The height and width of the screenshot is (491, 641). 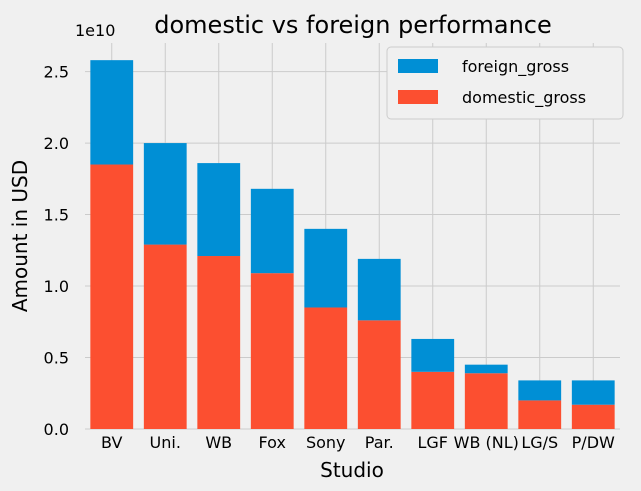 What do you see at coordinates (219, 342) in the screenshot?
I see `bar-domestic-wb` at bounding box center [219, 342].